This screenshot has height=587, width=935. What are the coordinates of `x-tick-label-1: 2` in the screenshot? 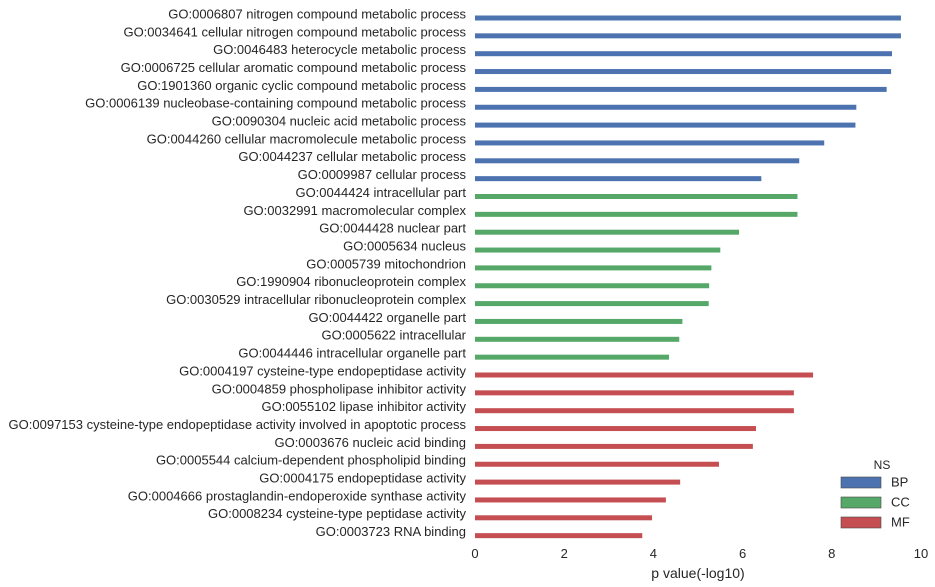 It's located at (564, 553).